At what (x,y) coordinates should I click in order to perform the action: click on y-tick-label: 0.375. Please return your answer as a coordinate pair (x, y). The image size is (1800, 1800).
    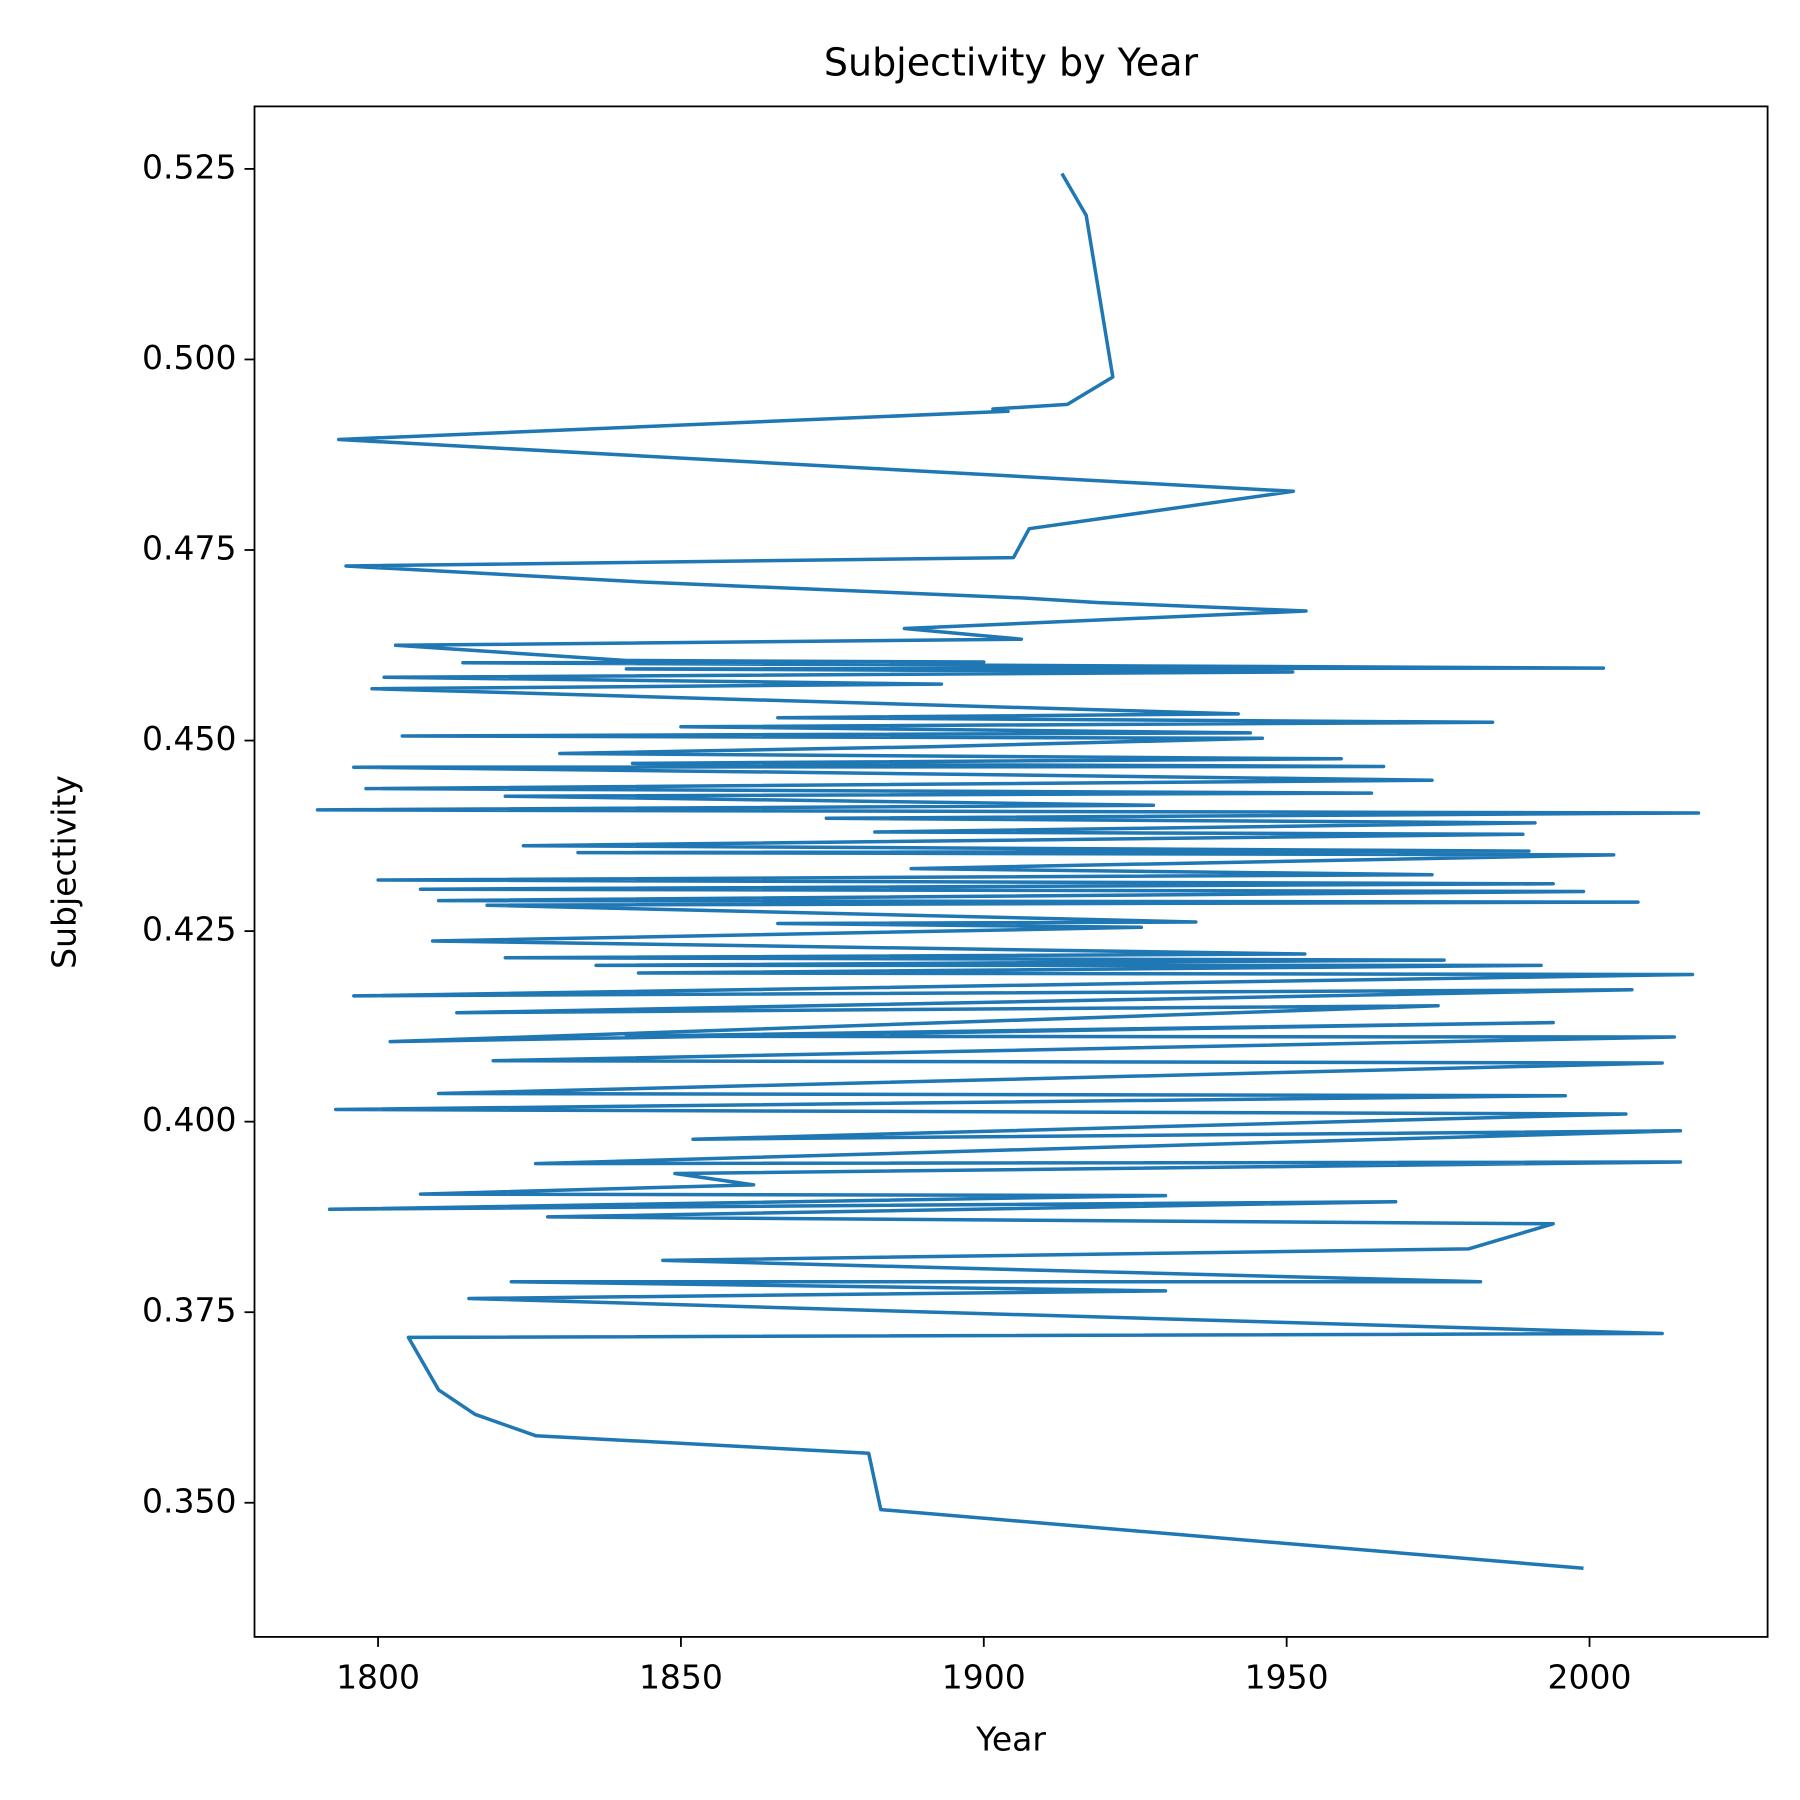
    Looking at the image, I should click on (189, 1310).